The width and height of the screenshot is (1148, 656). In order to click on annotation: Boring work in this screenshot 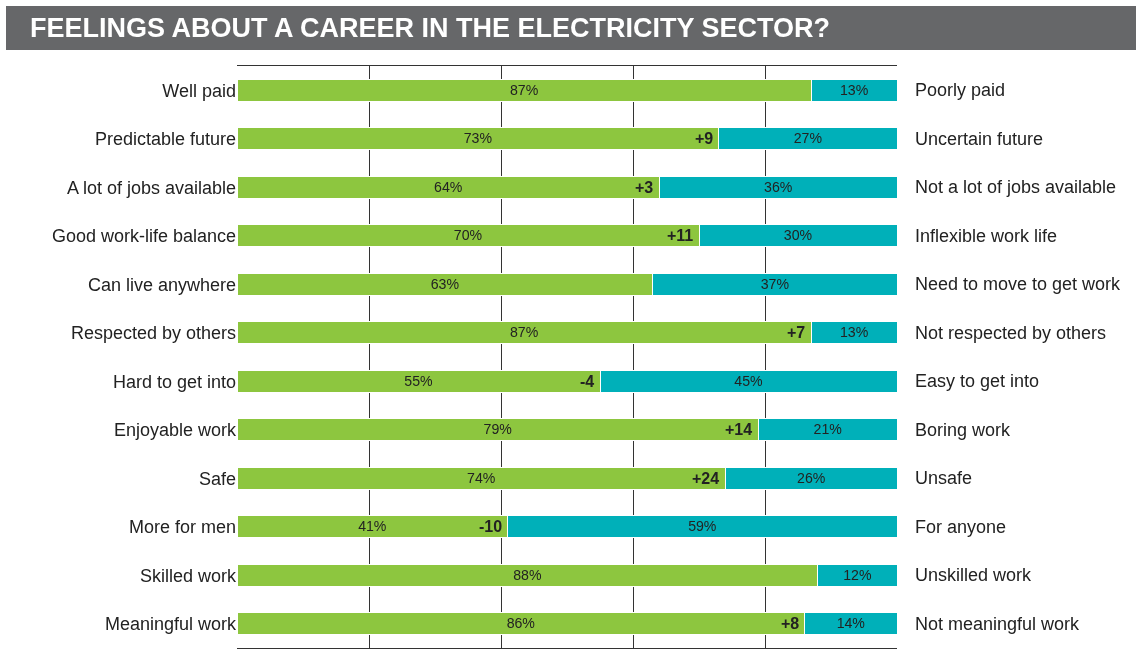, I will do `click(963, 430)`.